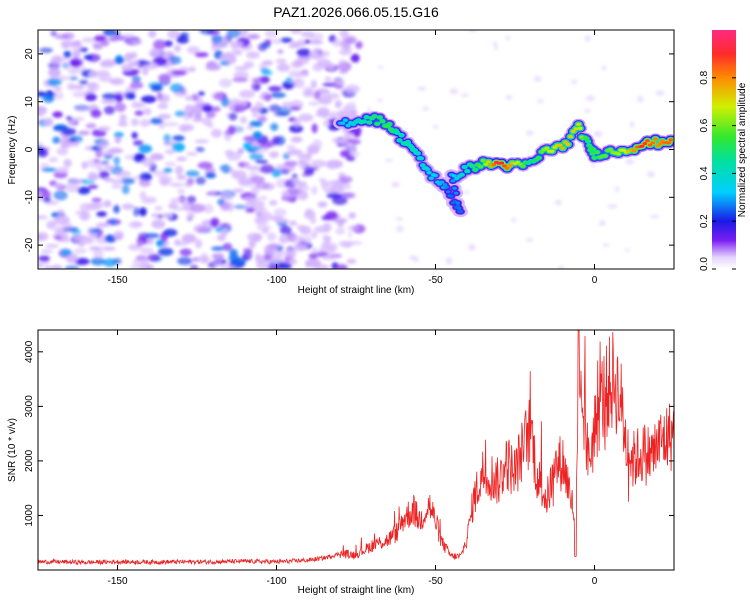  I want to click on x-tick-label: -100, so click(276, 581).